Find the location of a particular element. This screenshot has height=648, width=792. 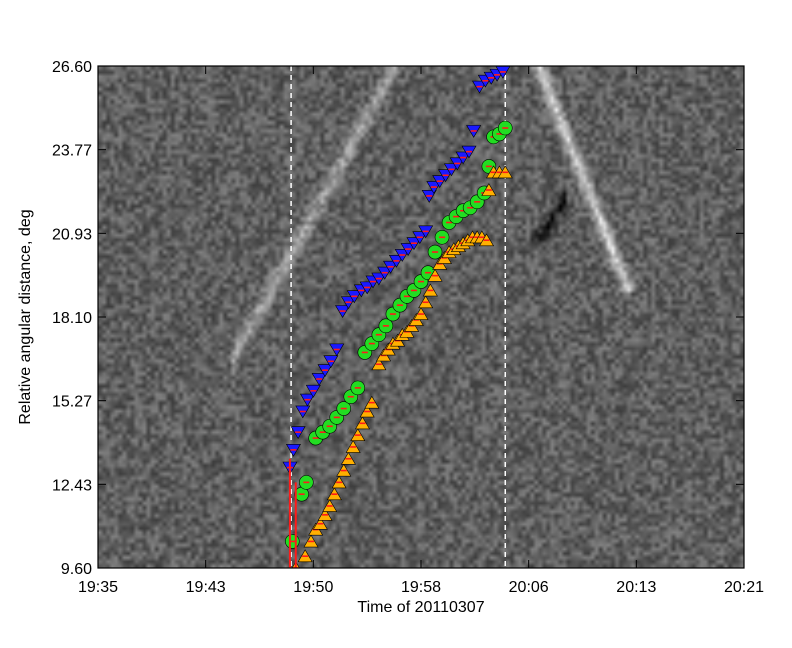

y-tick-label: 15.27 is located at coordinates (72, 402).